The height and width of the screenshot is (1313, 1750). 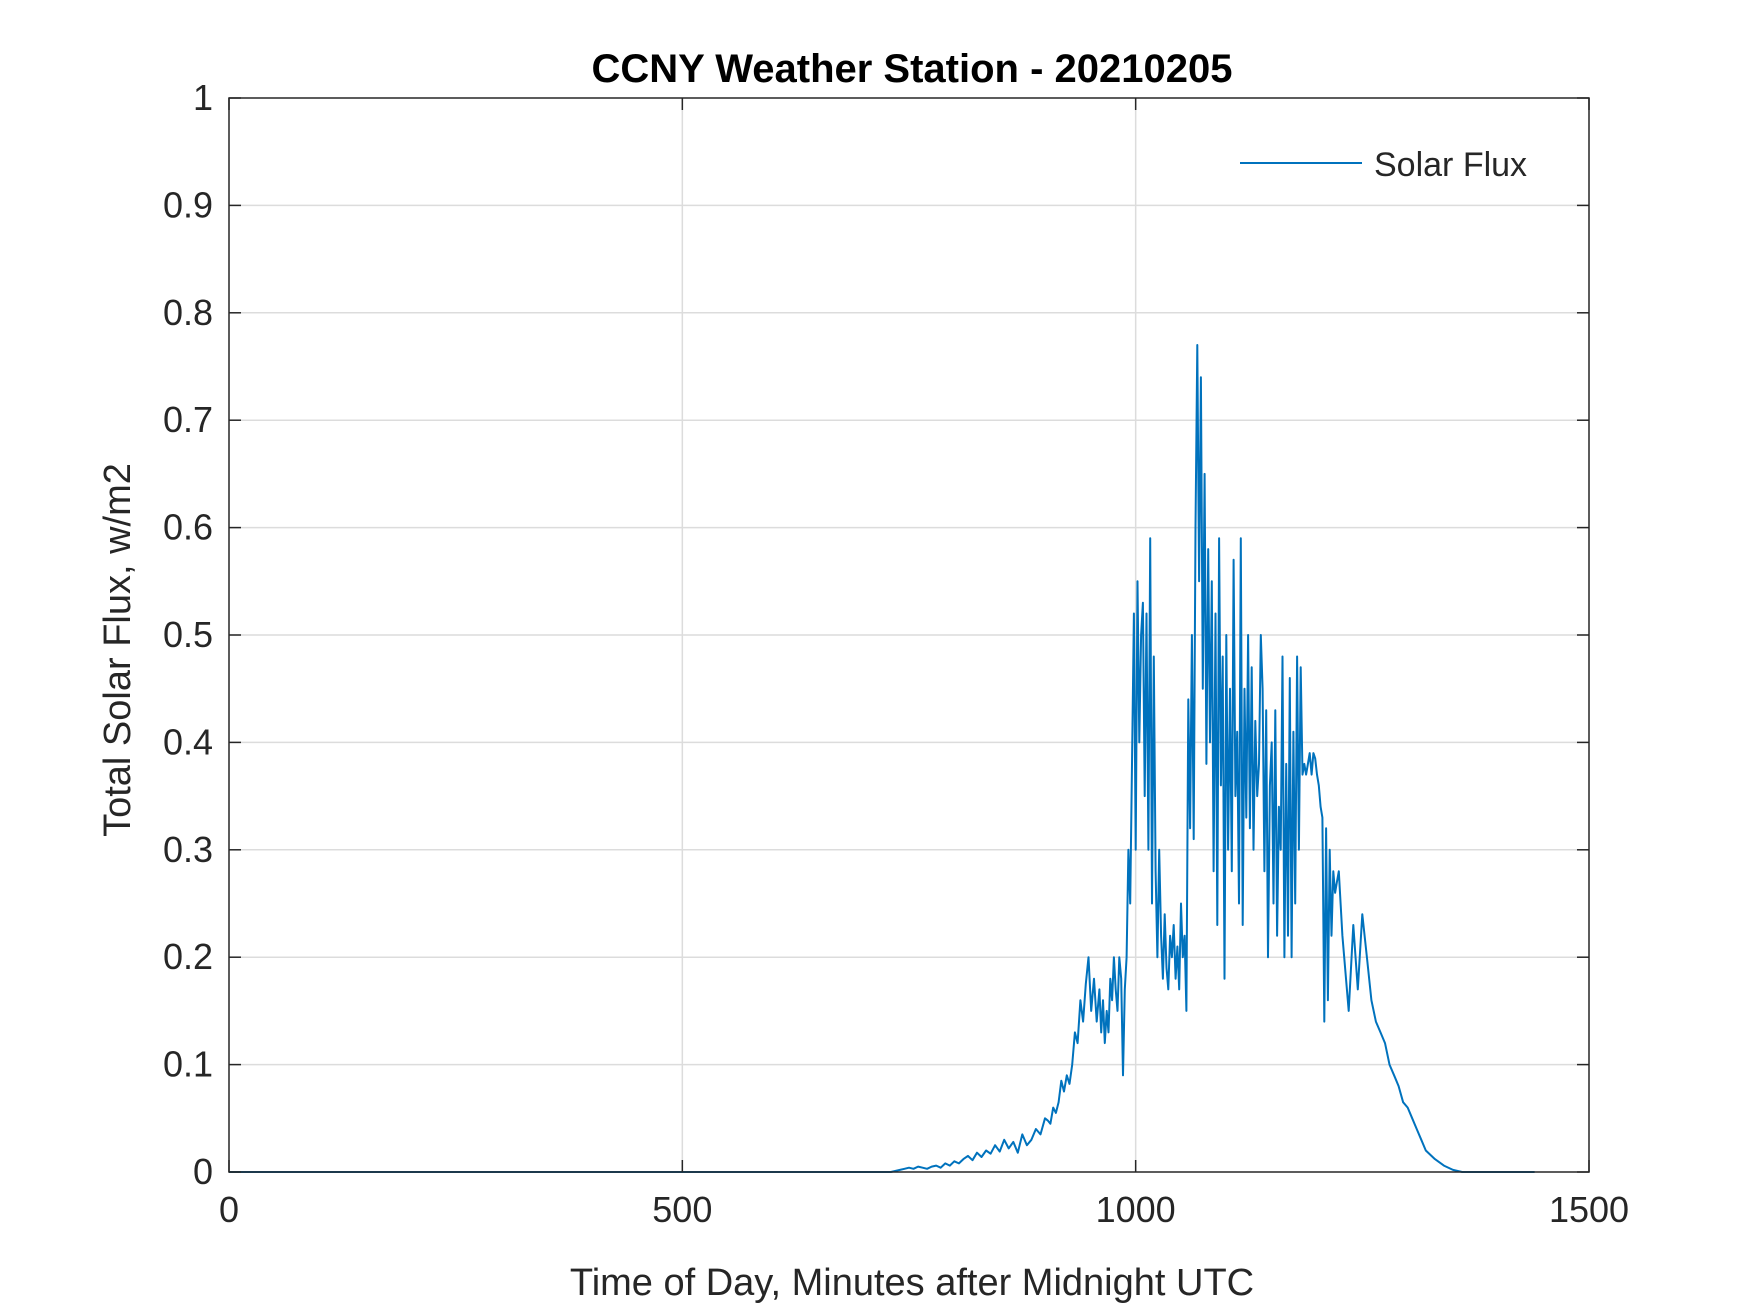 I want to click on y-tick-label: 0.2, so click(x=188, y=956).